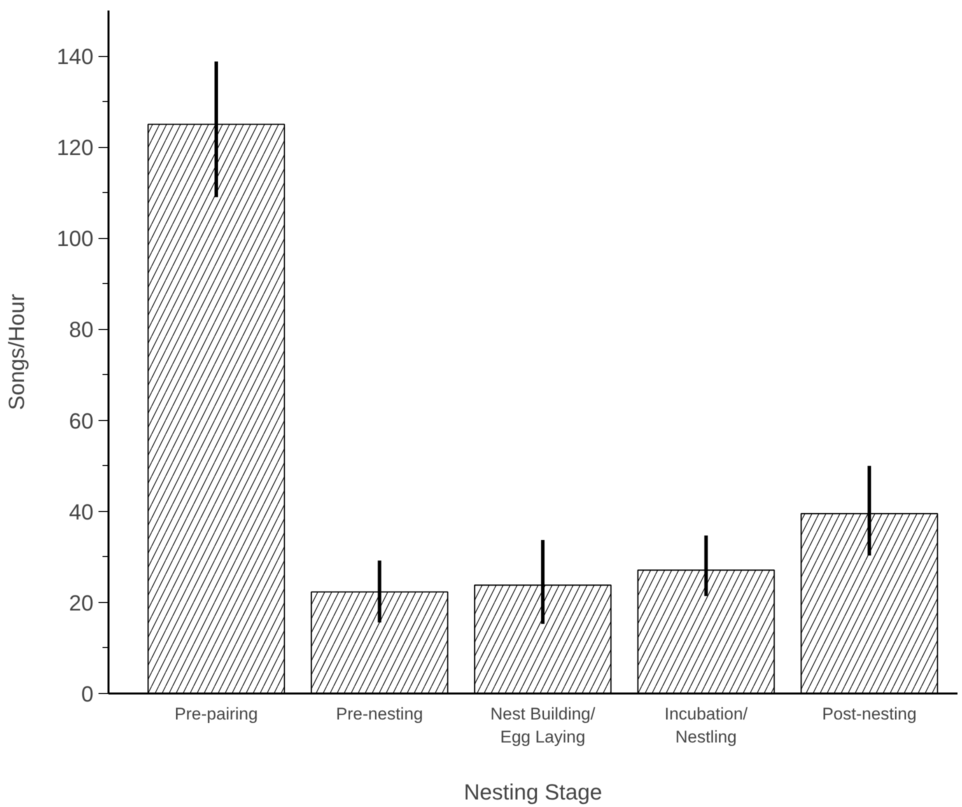  I want to click on y-tick-label: 80, so click(81, 329).